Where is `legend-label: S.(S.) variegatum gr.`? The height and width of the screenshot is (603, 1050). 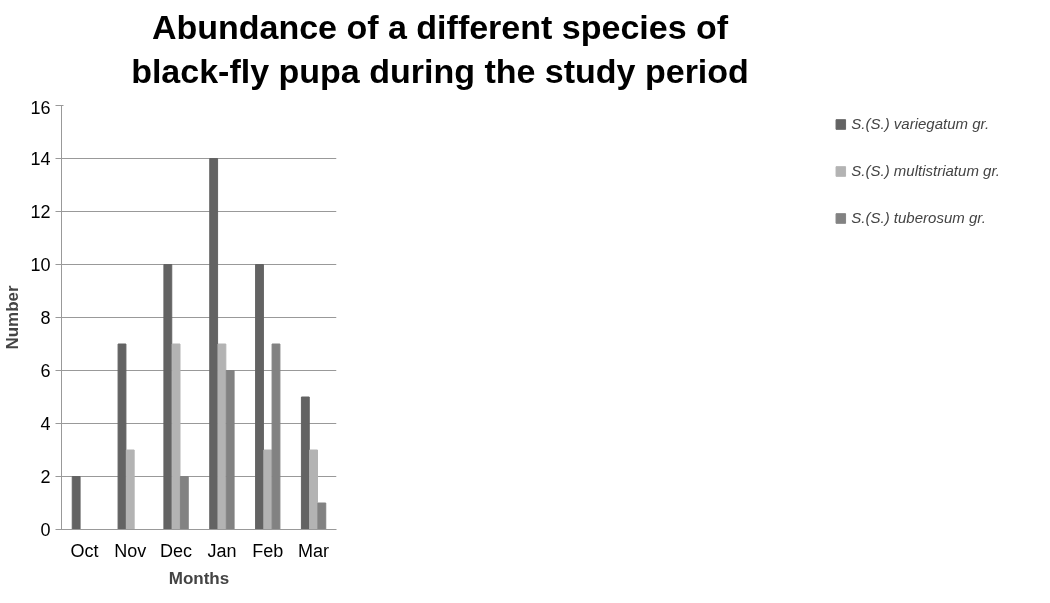
legend-label: S.(S.) variegatum gr. is located at coordinates (920, 123).